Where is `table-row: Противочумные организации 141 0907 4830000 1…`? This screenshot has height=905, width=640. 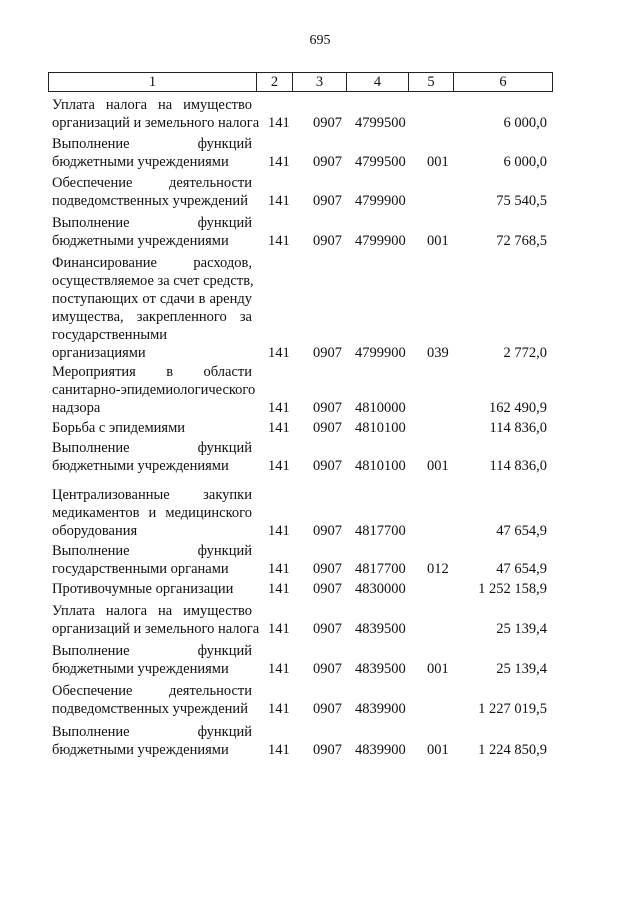
table-row: Противочумные организации 141 0907 4830000 1… is located at coordinates (320, 589).